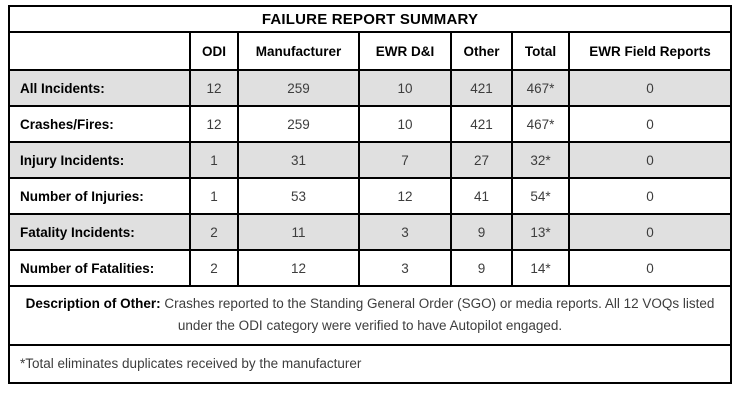 This screenshot has width=738, height=400. I want to click on table-row-injury-incidents: Injury Incidents: 1 31 7 27 32* 0, so click(370, 160).